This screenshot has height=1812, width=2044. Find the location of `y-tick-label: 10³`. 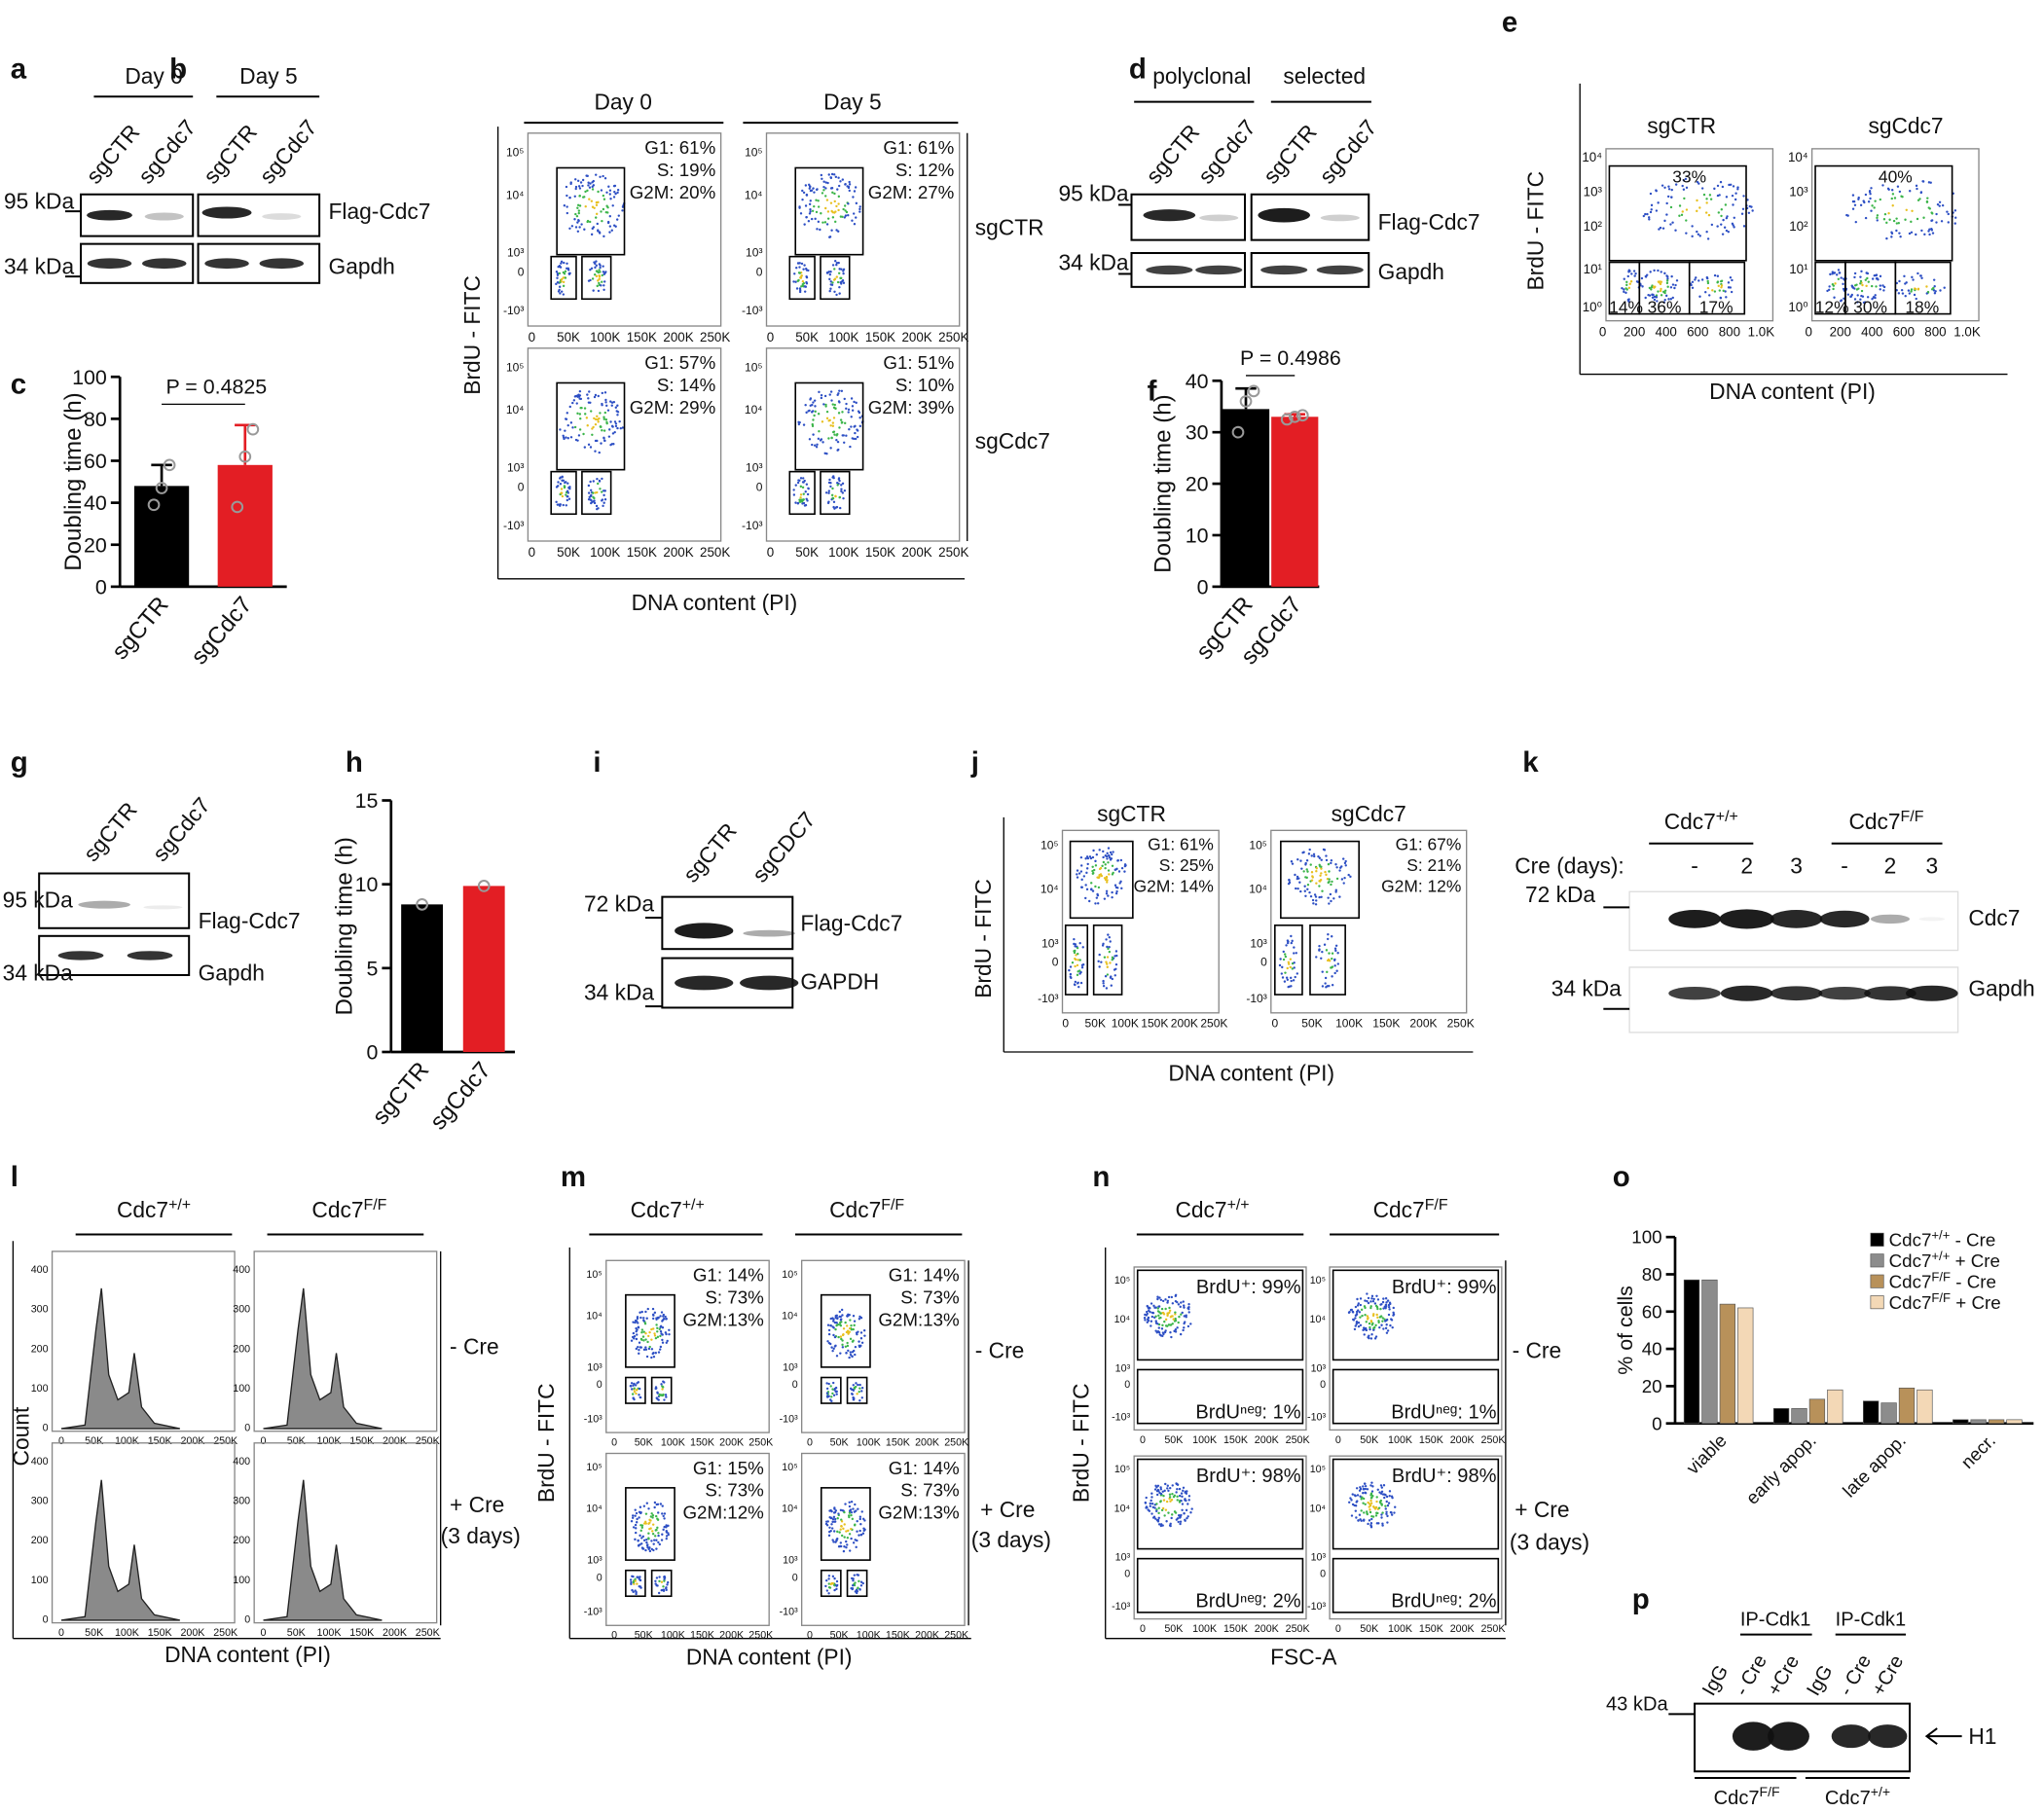

y-tick-label: 10³ is located at coordinates (1050, 944).